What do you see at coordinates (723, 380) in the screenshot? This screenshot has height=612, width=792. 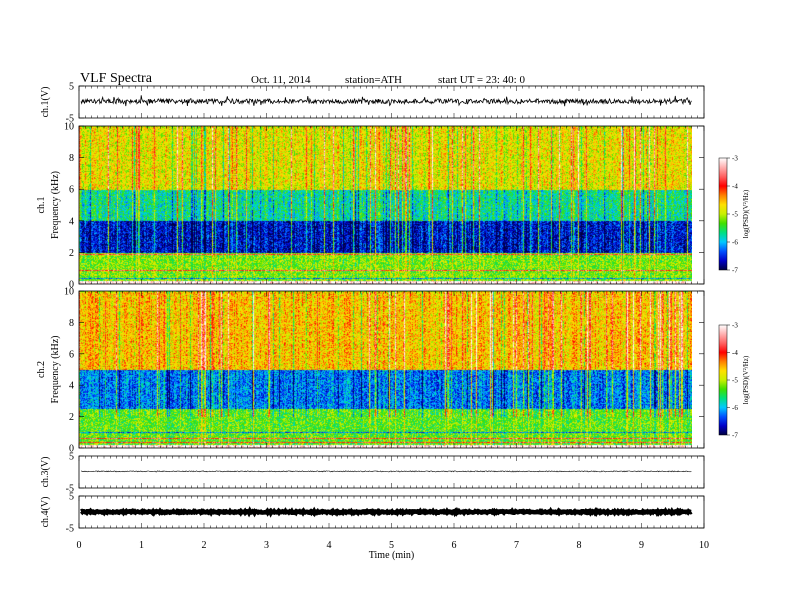 I see `ch2-colorbar` at bounding box center [723, 380].